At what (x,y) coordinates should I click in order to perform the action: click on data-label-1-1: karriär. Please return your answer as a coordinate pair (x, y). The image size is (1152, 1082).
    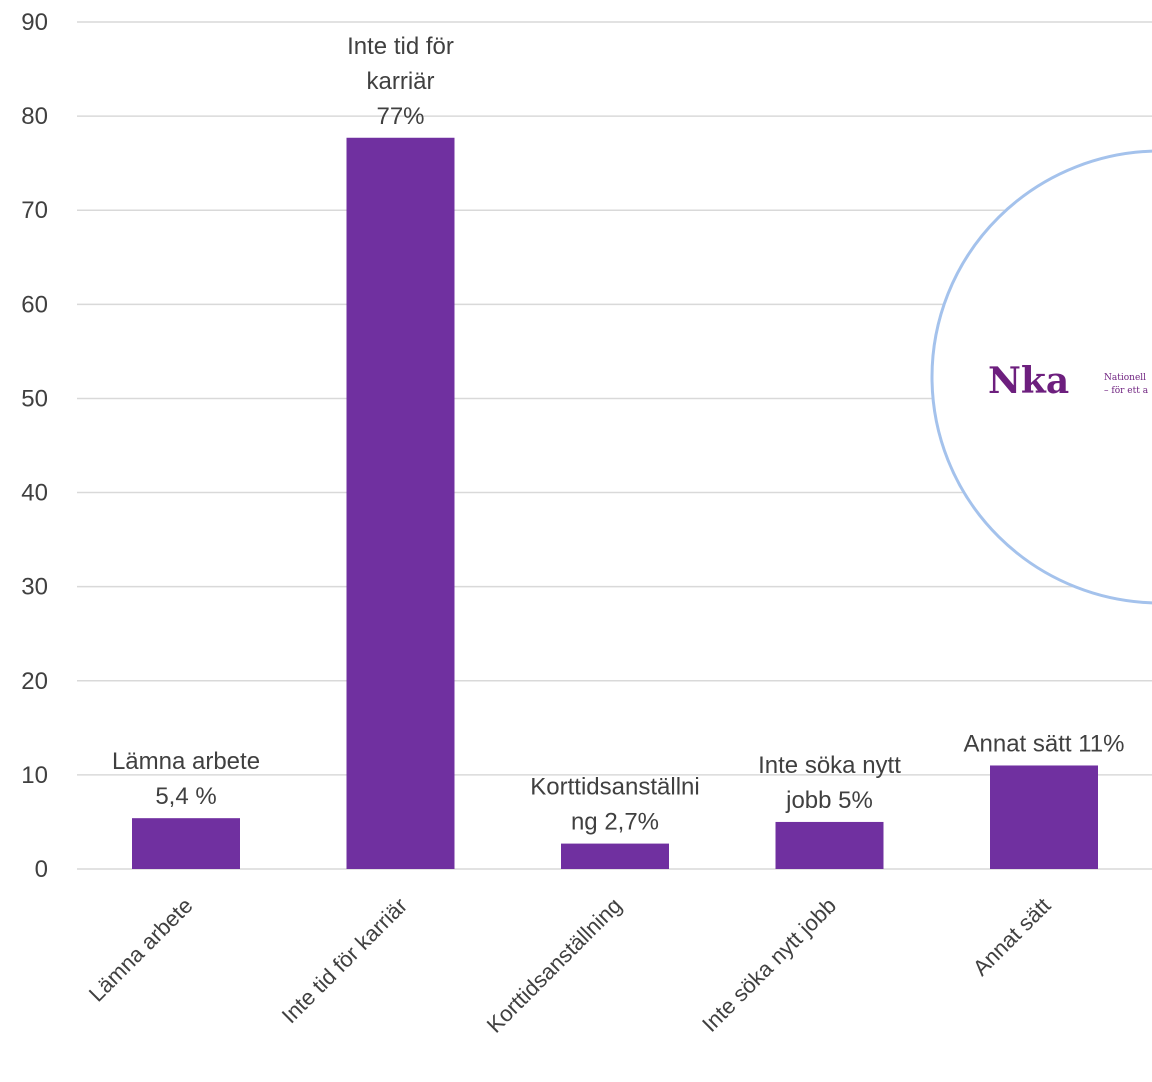
    Looking at the image, I should click on (400, 81).